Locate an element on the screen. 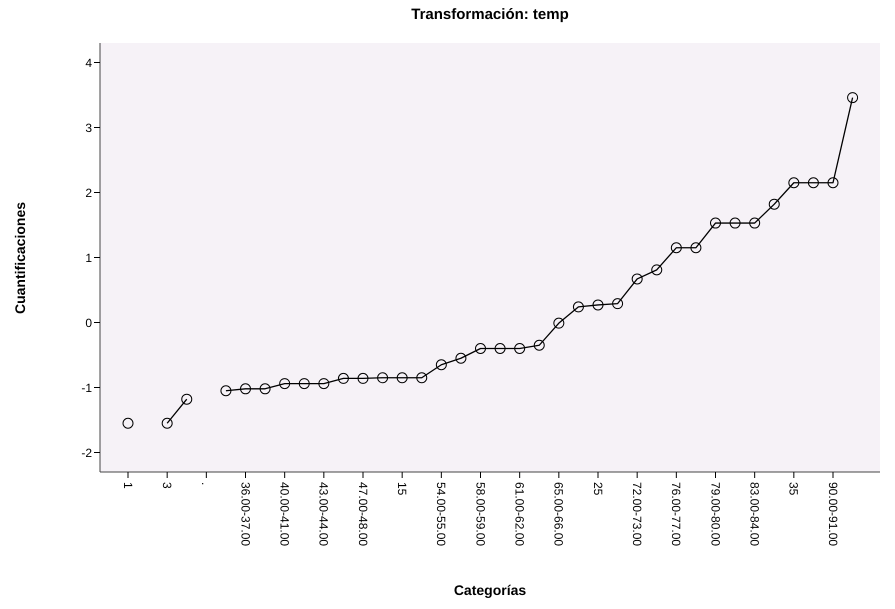 The width and height of the screenshot is (895, 609). x-tick-label: 58.00-59.00 is located at coordinates (480, 514).